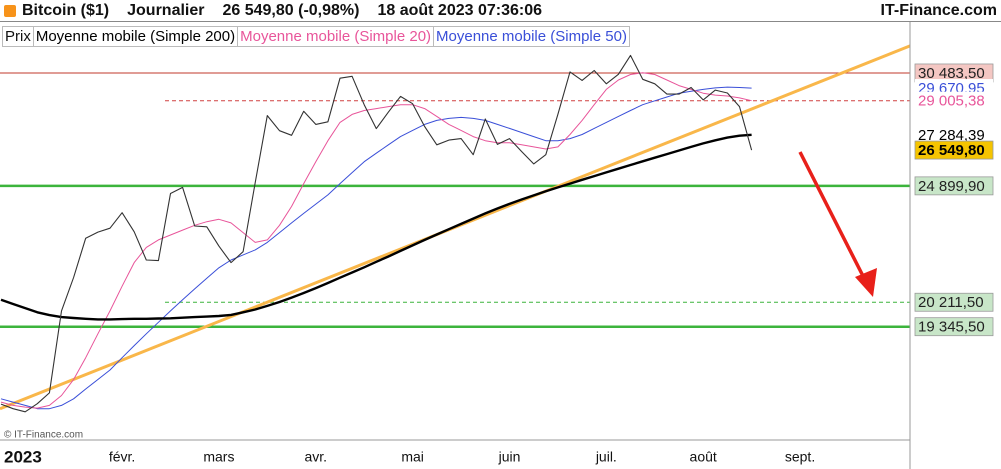  I want to click on instrument: Bitcoin ($1), so click(66, 10).